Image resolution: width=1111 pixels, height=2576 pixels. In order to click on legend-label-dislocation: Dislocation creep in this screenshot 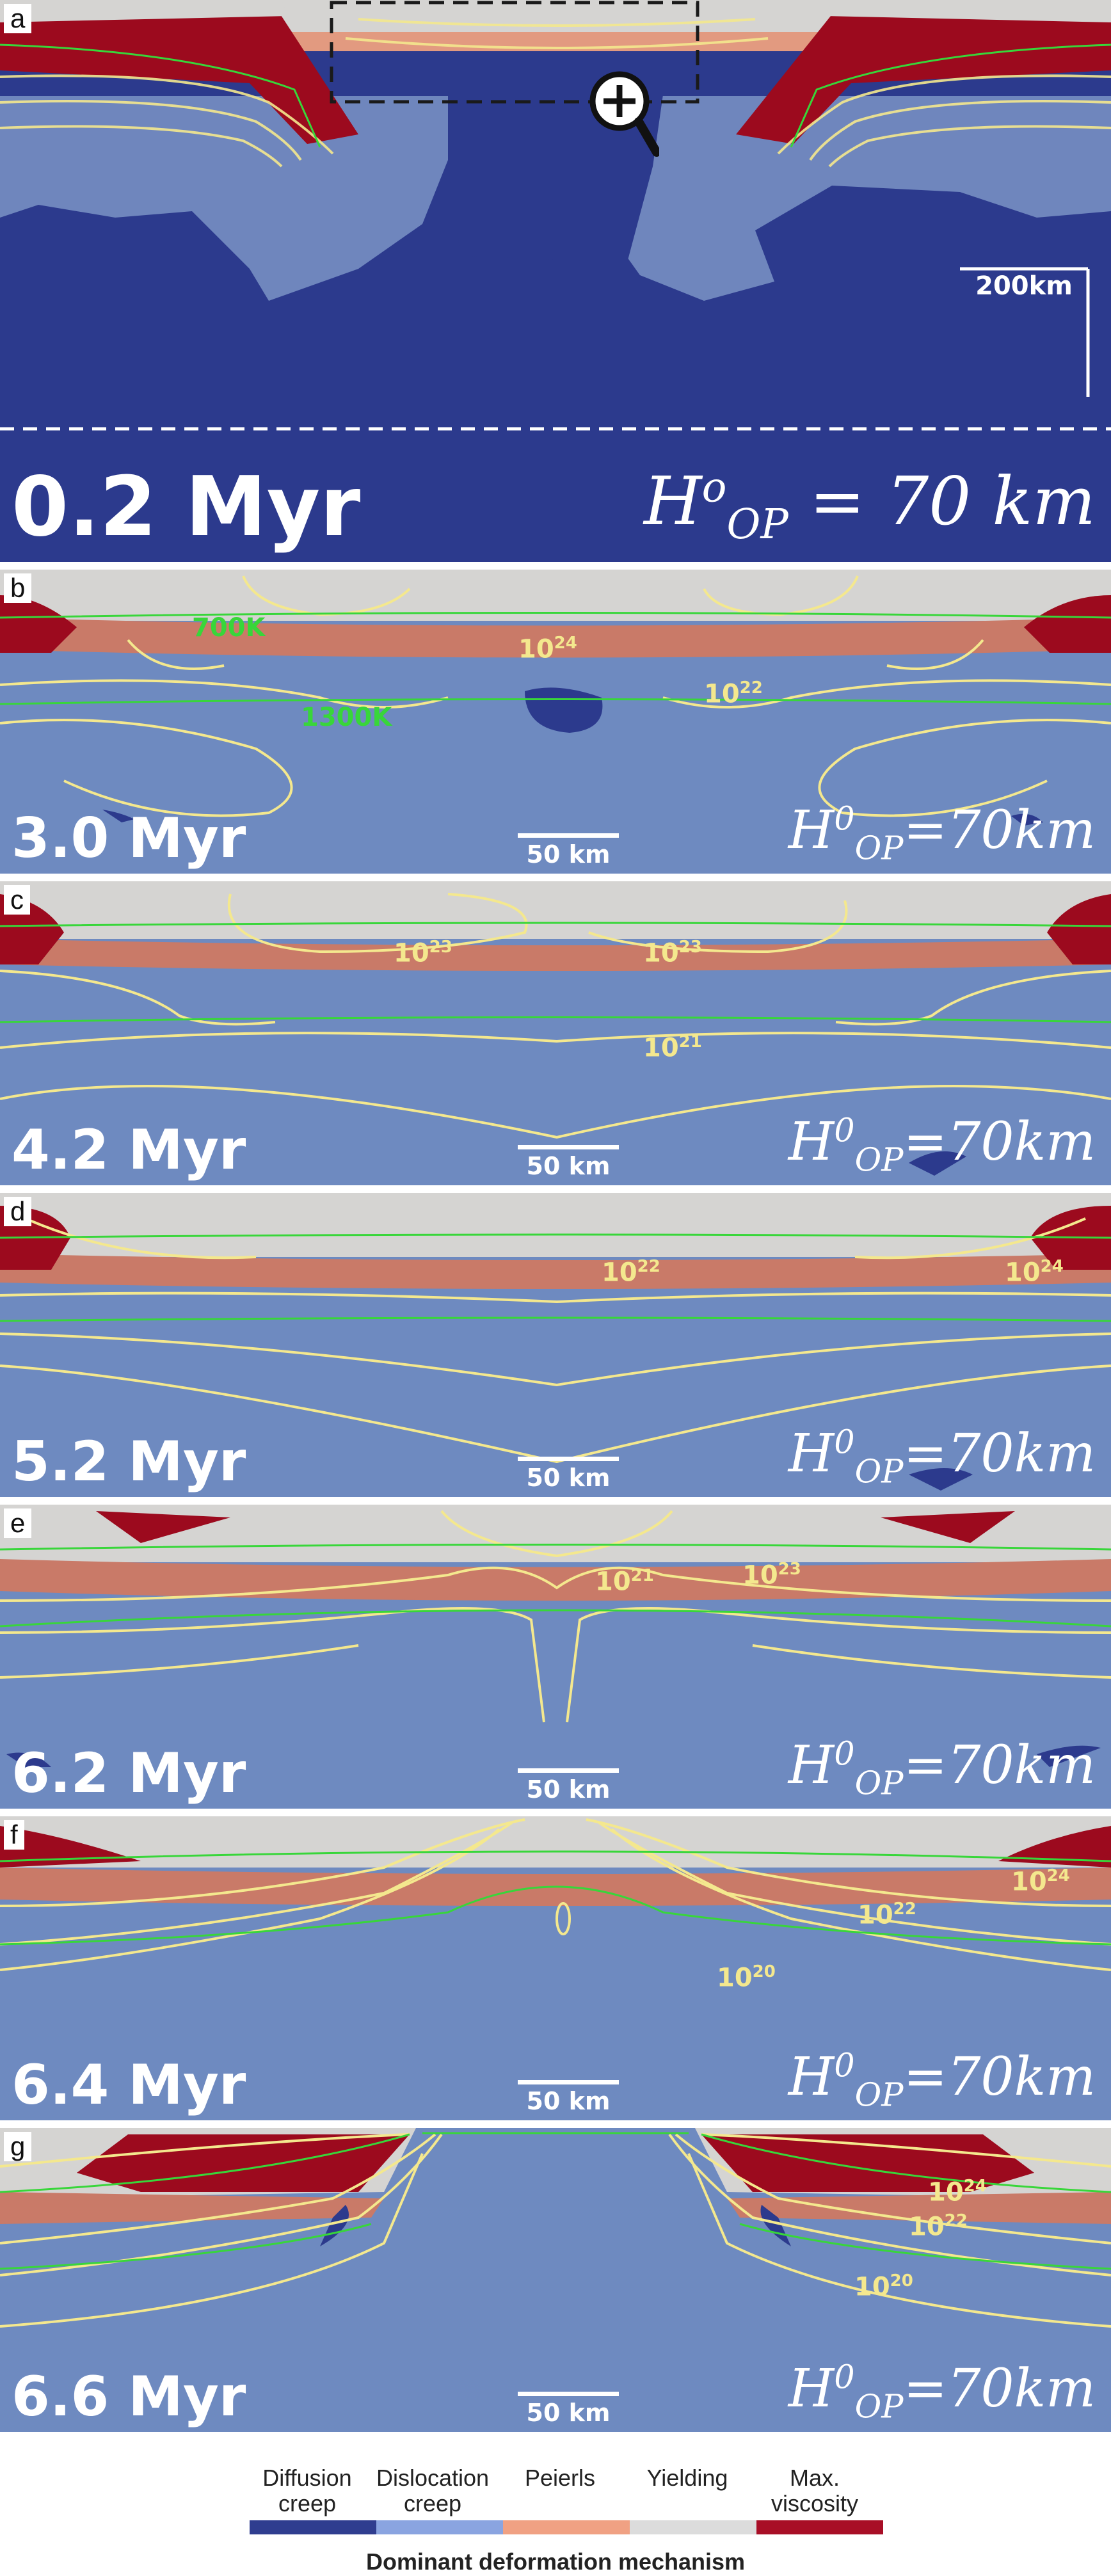, I will do `click(433, 2490)`.